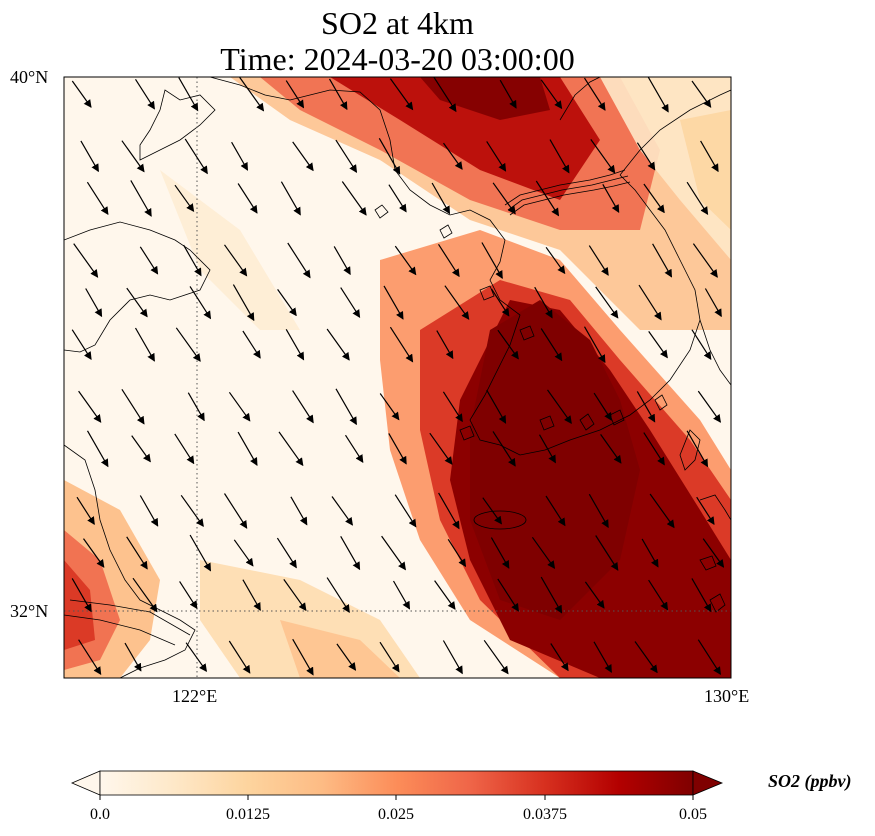 The width and height of the screenshot is (875, 836). Describe the element at coordinates (100, 814) in the screenshot. I see `colorbar-tick-0: 0.0` at that location.